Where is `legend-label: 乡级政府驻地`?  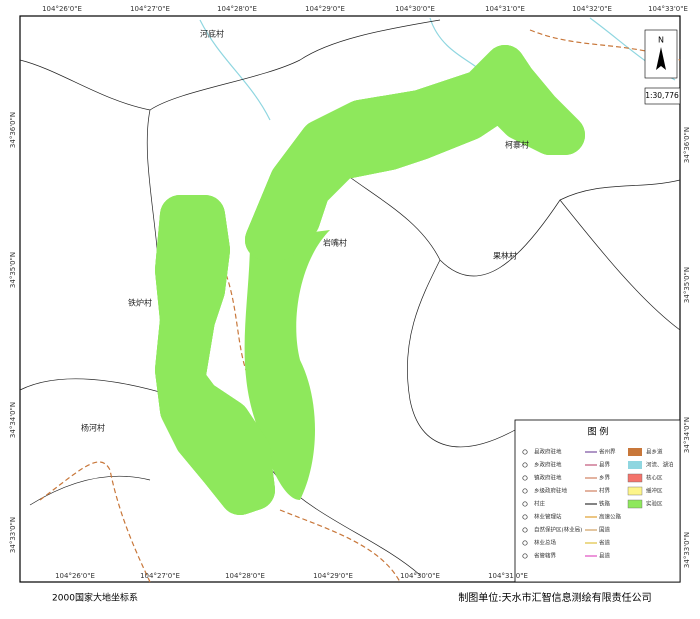 legend-label: 乡级政府驻地 is located at coordinates (551, 491).